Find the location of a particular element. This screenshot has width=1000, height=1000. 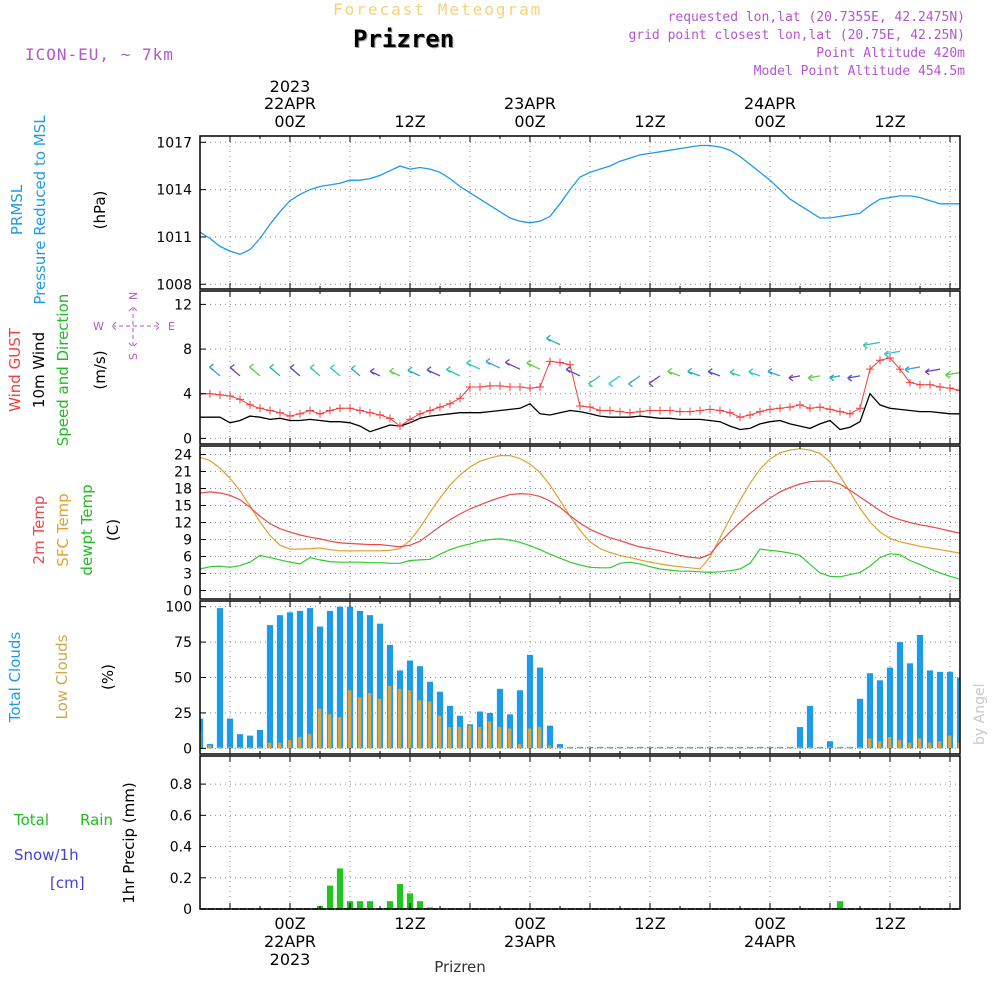

compass-w: W is located at coordinates (98, 326).